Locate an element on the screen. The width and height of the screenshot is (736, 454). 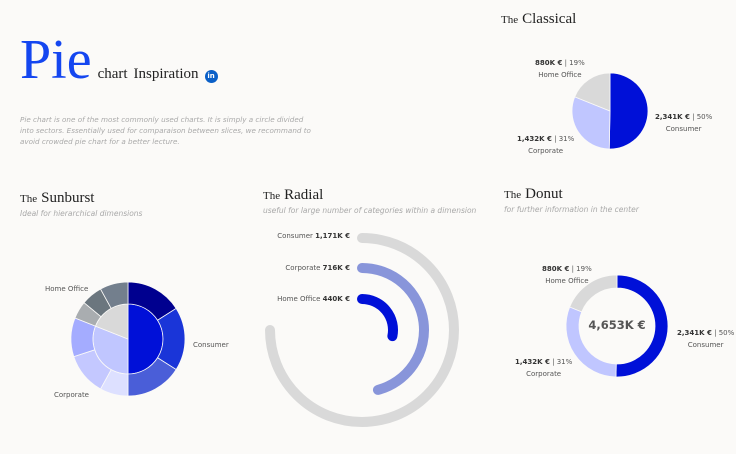
donut-title: Donut is located at coordinates (544, 194).